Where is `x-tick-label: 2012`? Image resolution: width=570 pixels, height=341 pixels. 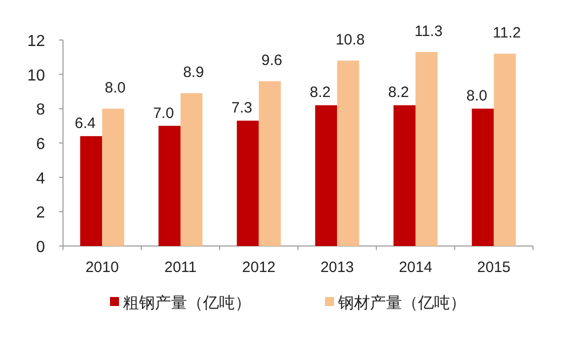 x-tick-label: 2012 is located at coordinates (259, 267).